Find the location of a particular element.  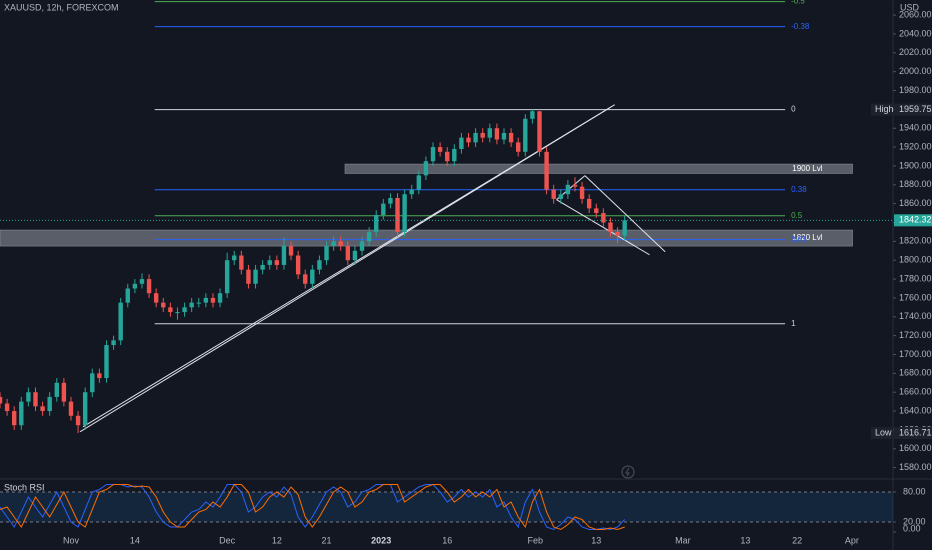

x-tick-label: 2023 is located at coordinates (381, 540).